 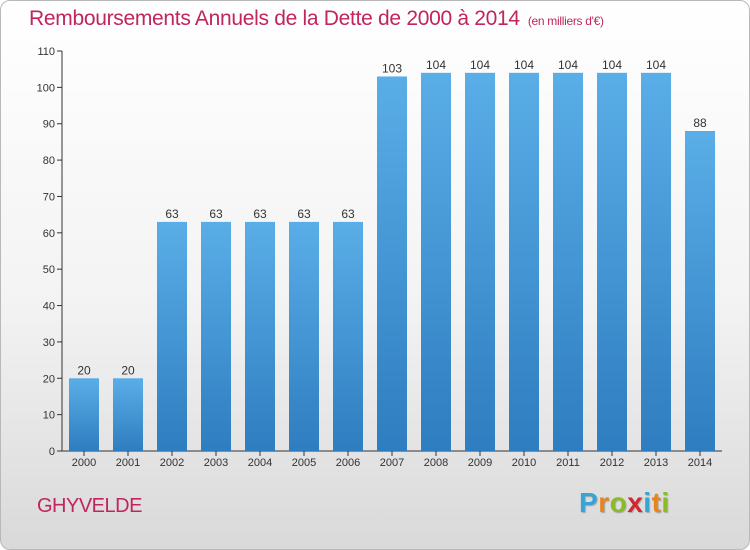 I want to click on y-tick-label: 80, so click(x=49, y=161).